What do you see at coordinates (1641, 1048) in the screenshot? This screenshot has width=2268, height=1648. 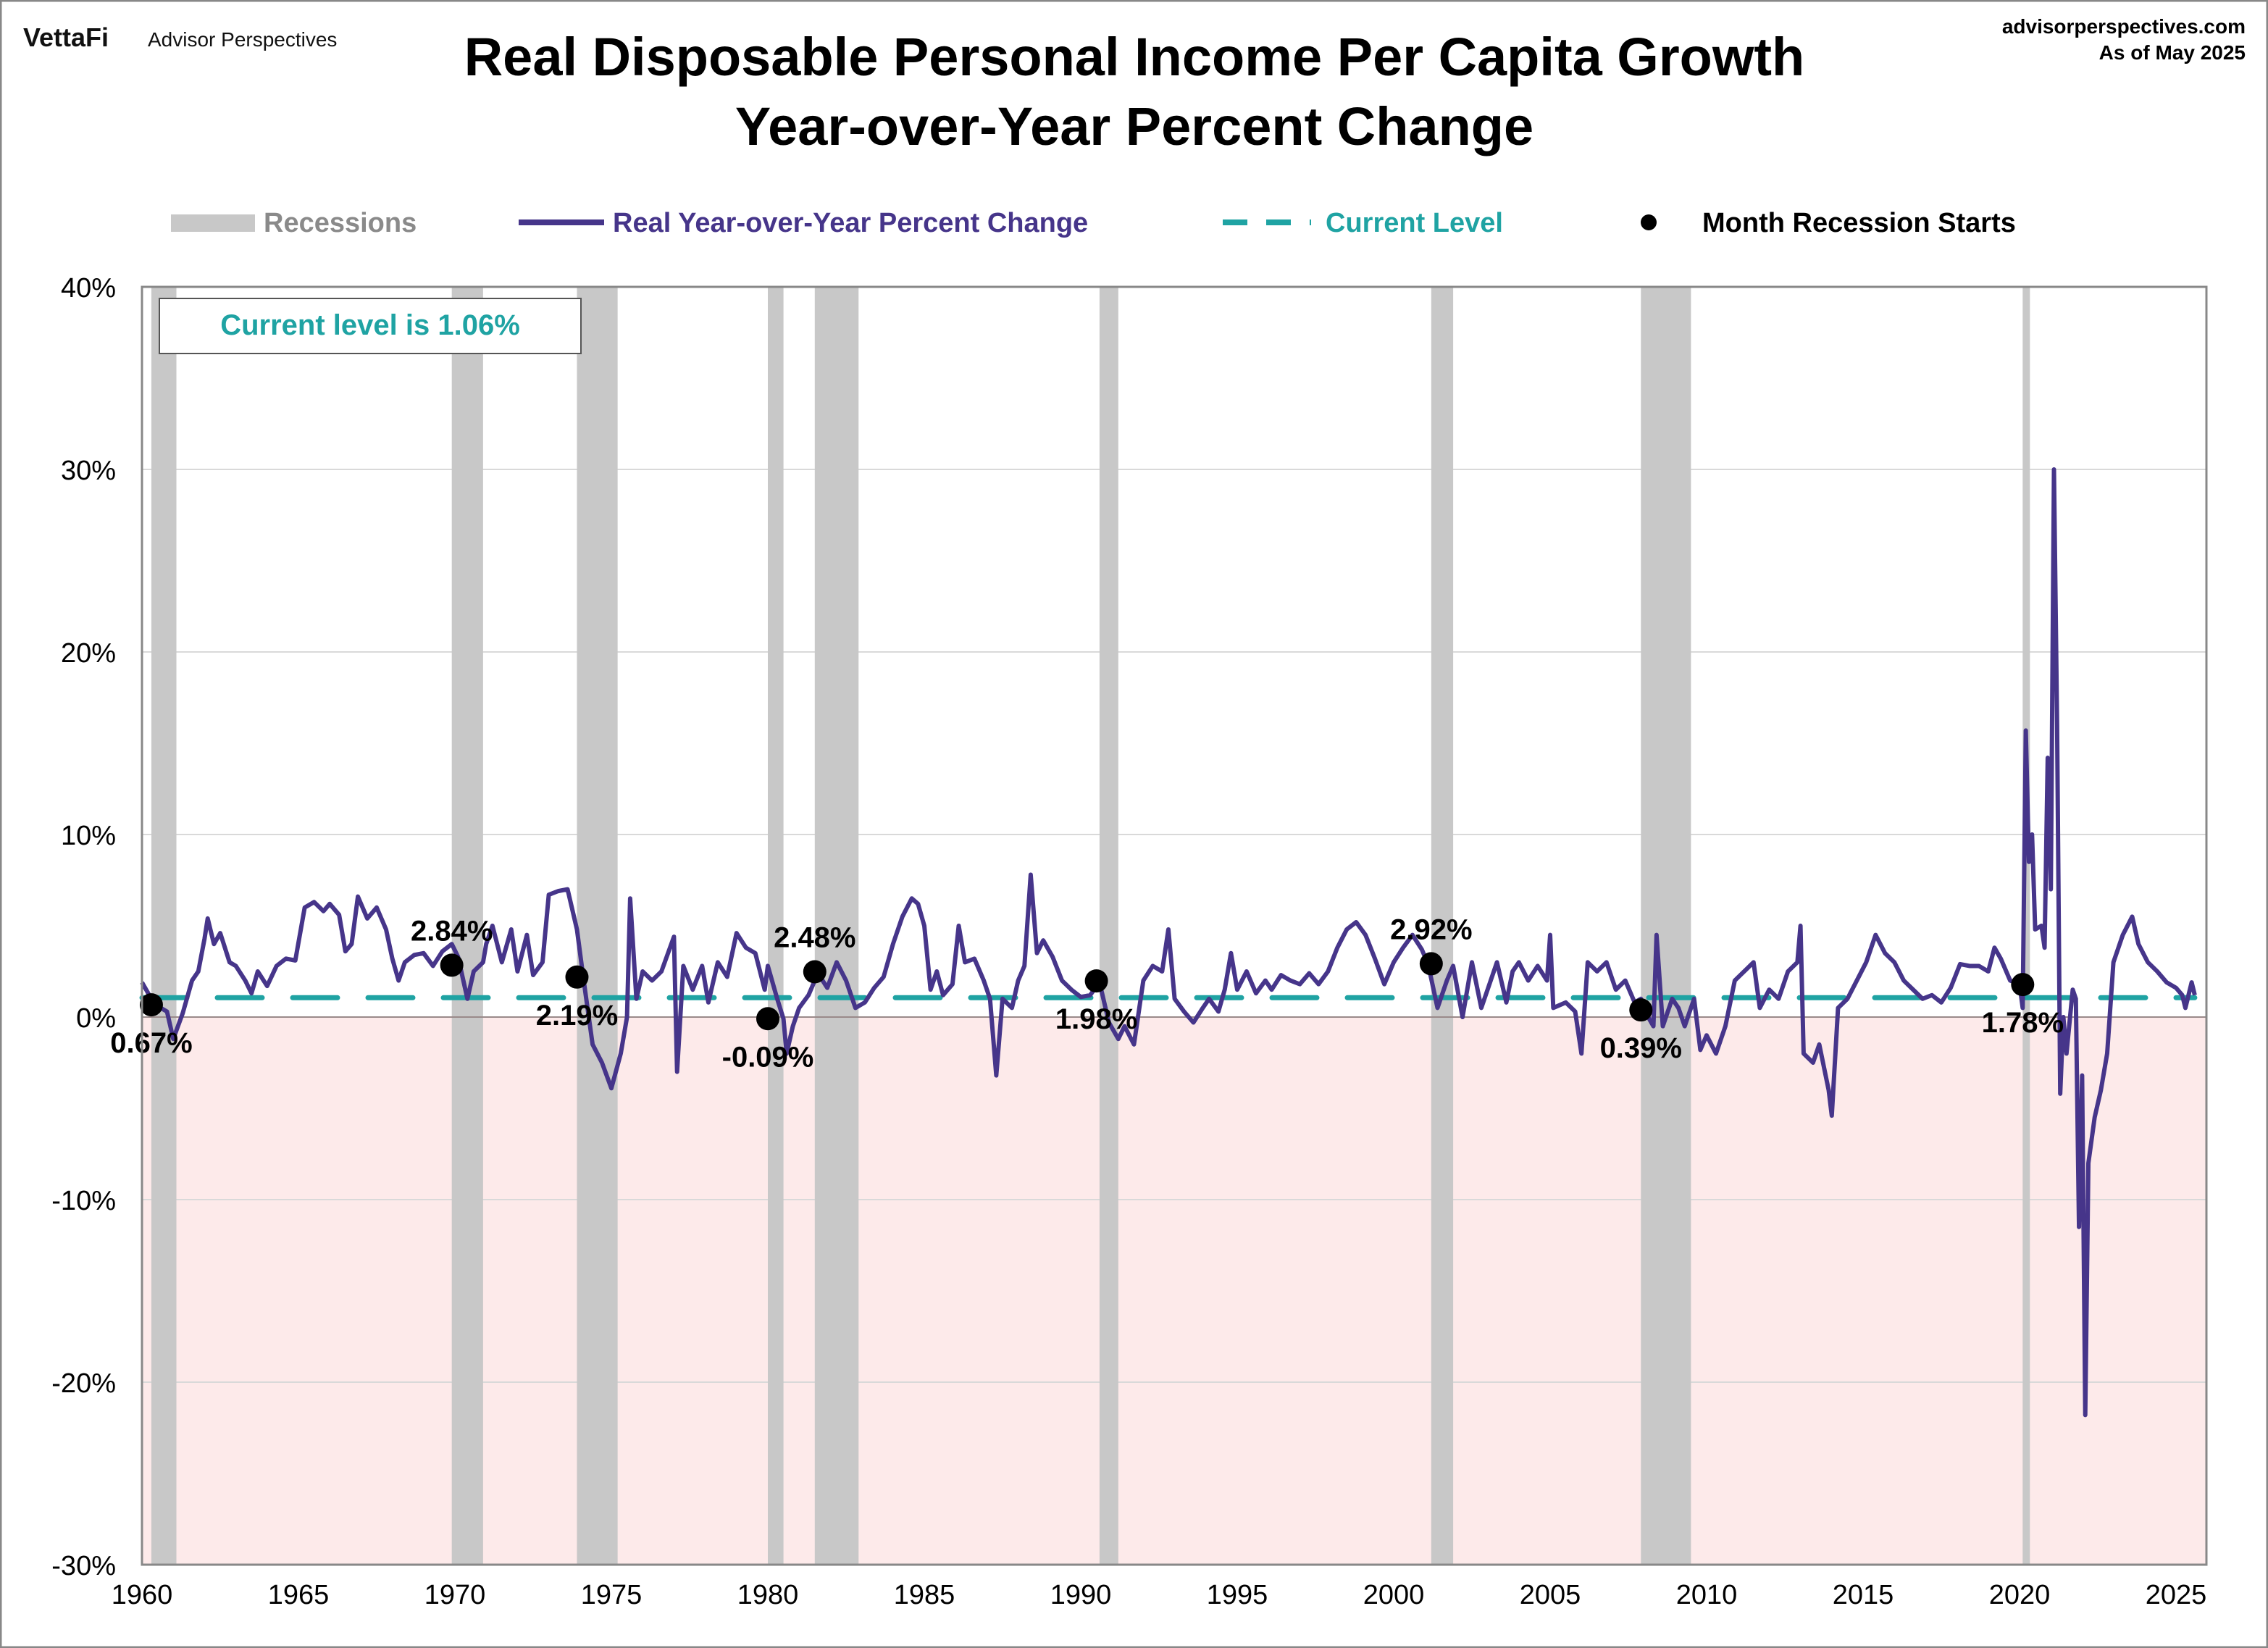 I see `recession-start-label: 0.39%` at bounding box center [1641, 1048].